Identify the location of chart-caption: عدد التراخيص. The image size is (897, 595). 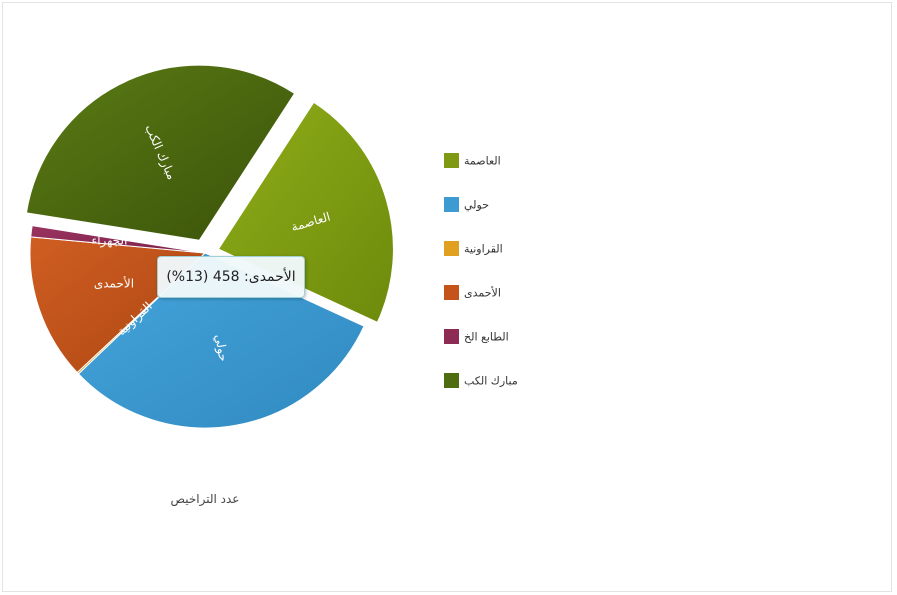
(205, 499).